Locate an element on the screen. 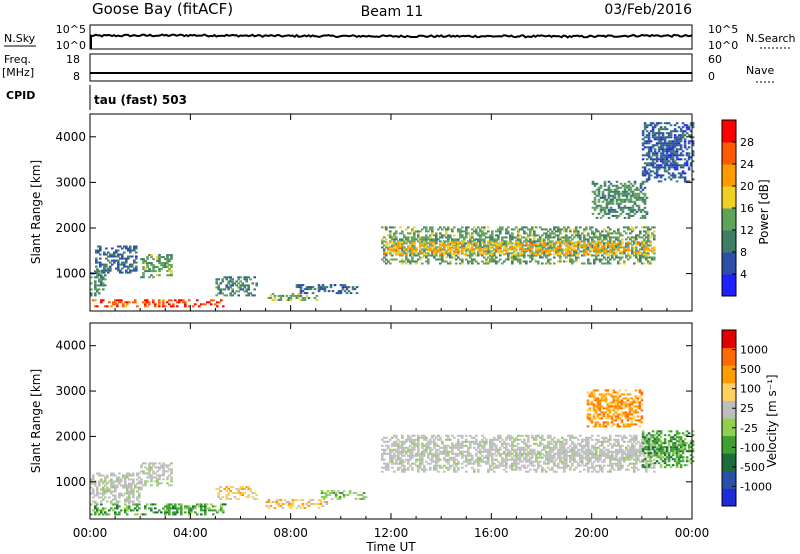  colorbar-tick-label: 8 is located at coordinates (743, 252).